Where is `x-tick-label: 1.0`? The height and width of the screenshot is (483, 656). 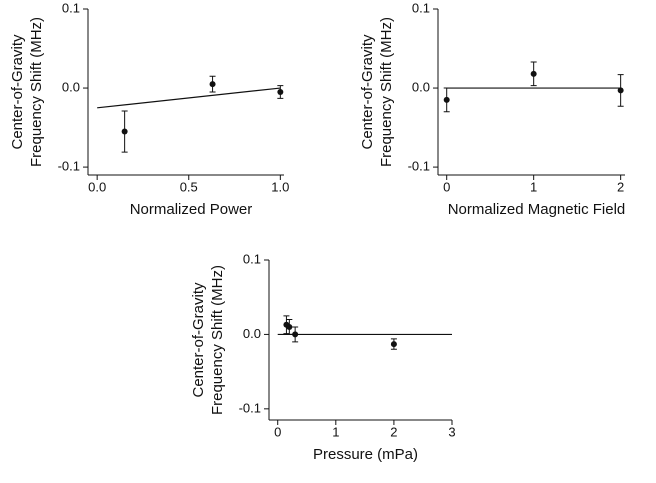 x-tick-label: 1.0 is located at coordinates (280, 186).